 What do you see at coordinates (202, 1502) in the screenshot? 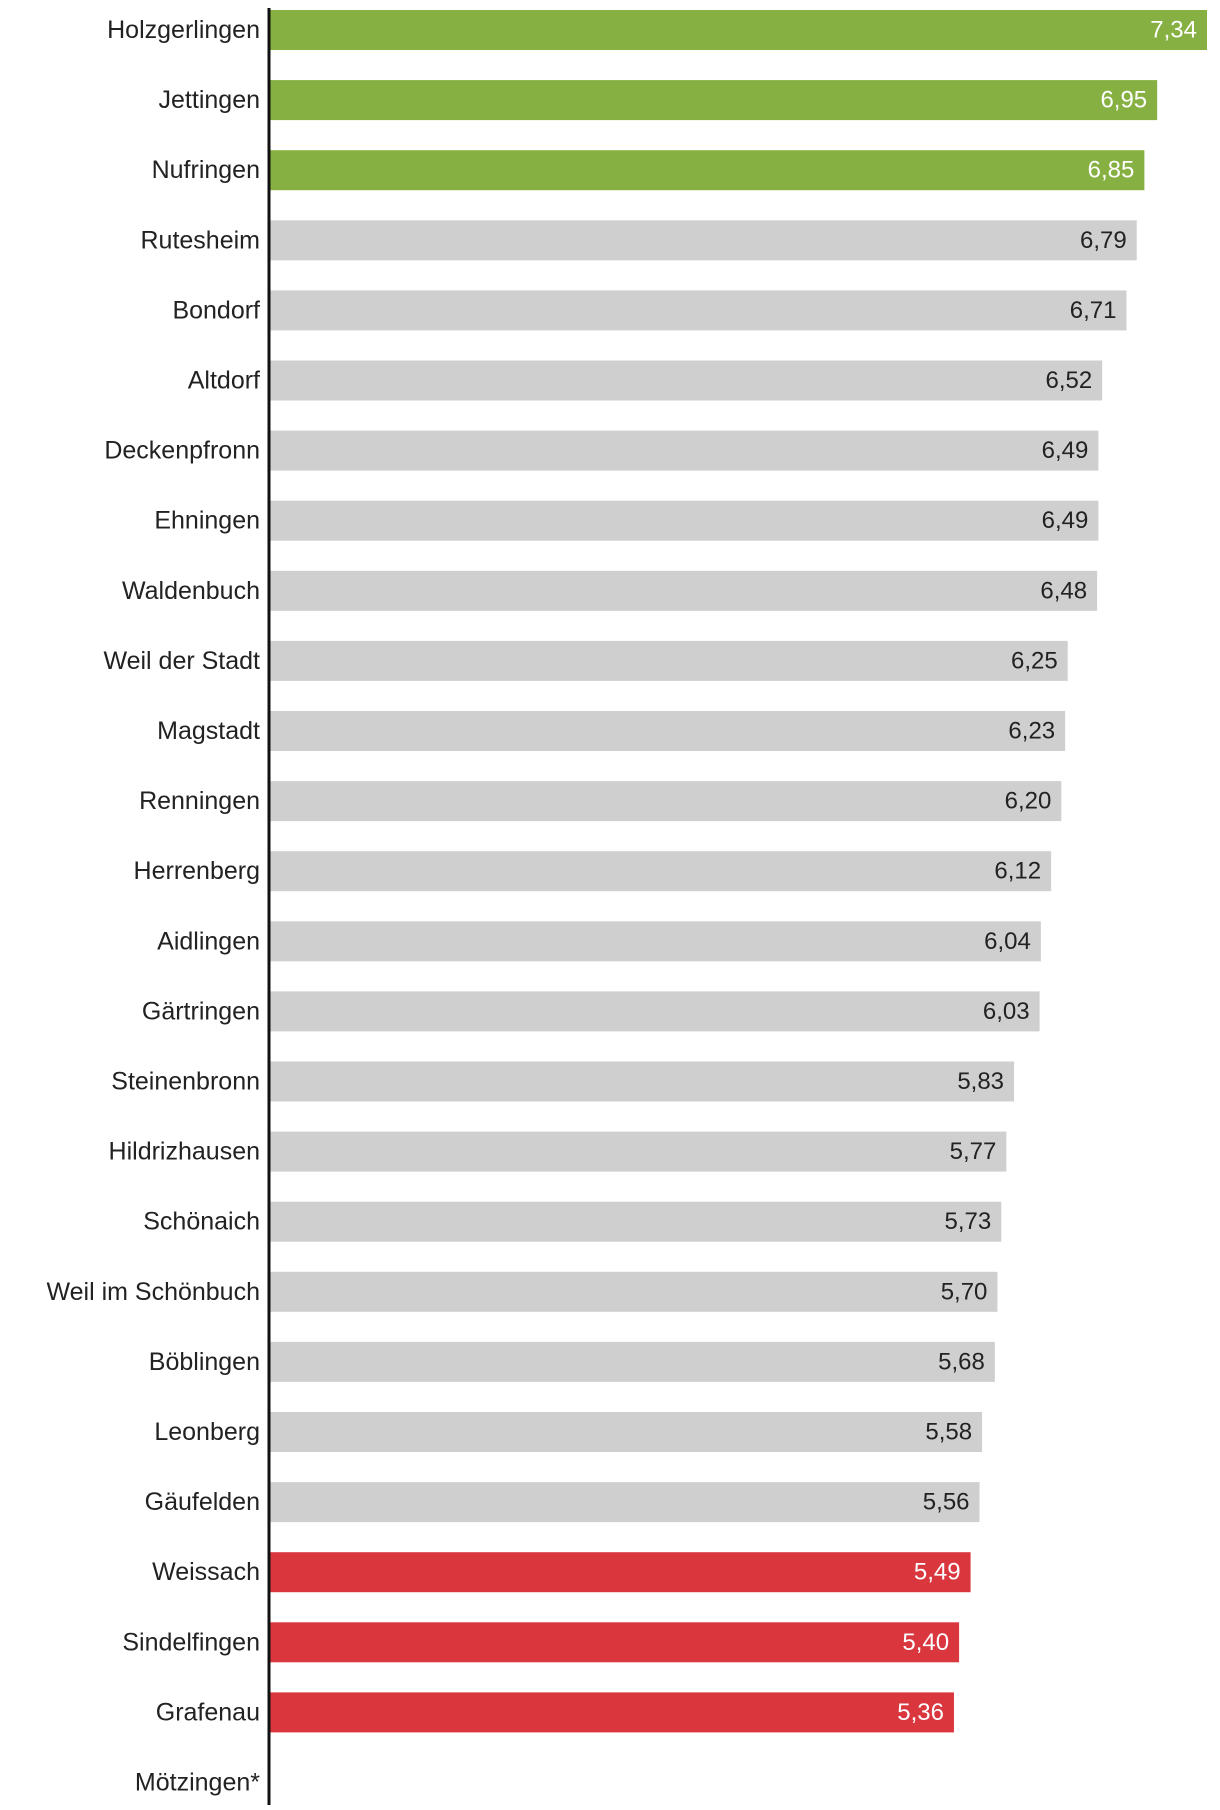
I see `category-label: Gäufelden` at bounding box center [202, 1502].